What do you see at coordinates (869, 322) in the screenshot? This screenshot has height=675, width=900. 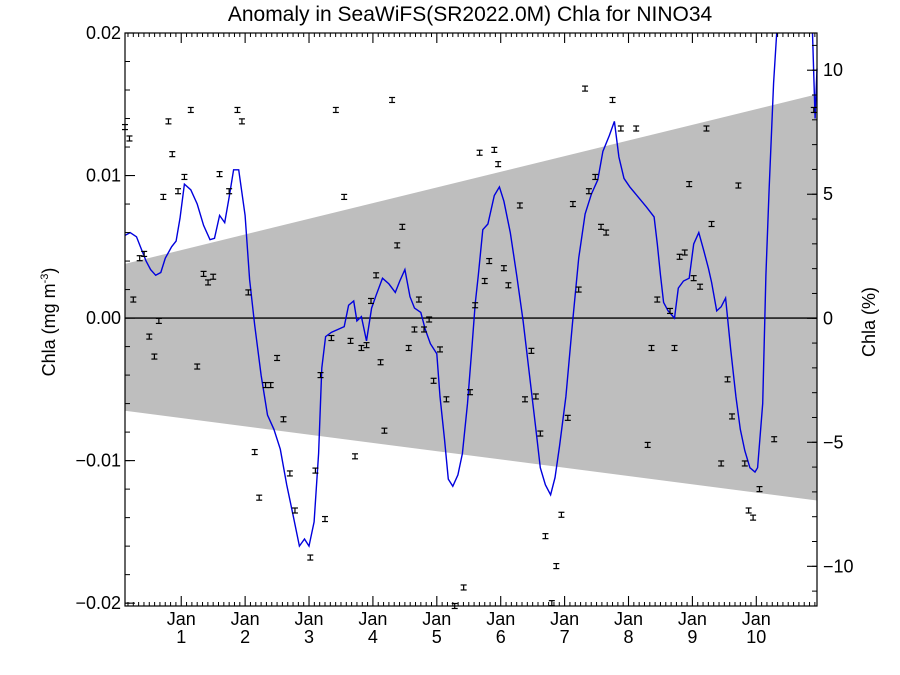 I see `y-axis-right-label: Chla (%)` at bounding box center [869, 322].